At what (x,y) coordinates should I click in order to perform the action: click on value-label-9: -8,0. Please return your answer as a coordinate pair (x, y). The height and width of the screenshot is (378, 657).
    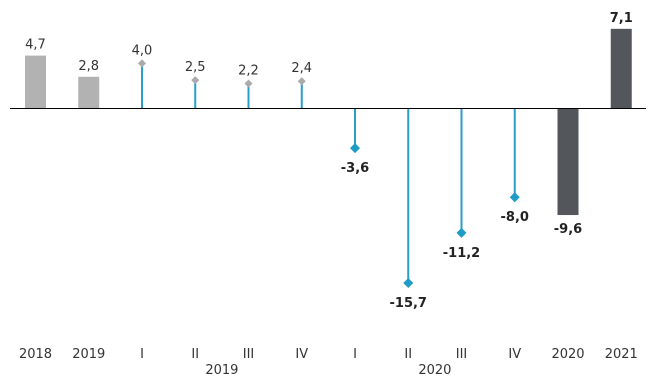
    Looking at the image, I should click on (515, 217).